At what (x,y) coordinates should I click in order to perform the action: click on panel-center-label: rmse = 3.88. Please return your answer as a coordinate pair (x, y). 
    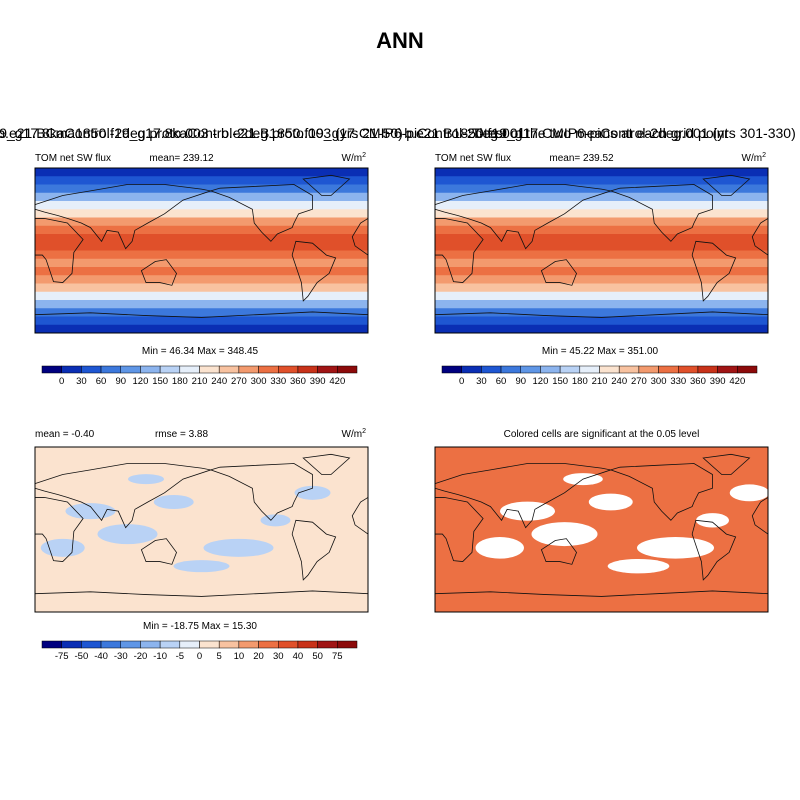
    Looking at the image, I should click on (182, 434).